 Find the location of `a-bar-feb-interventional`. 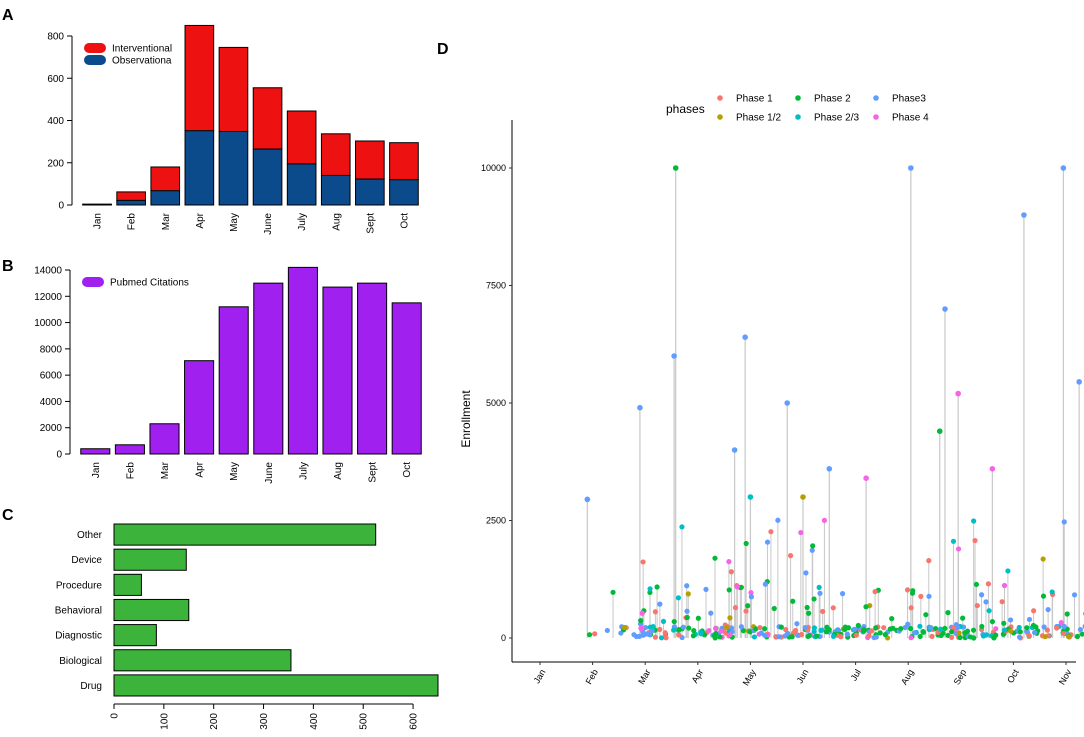

a-bar-feb-interventional is located at coordinates (131, 196).